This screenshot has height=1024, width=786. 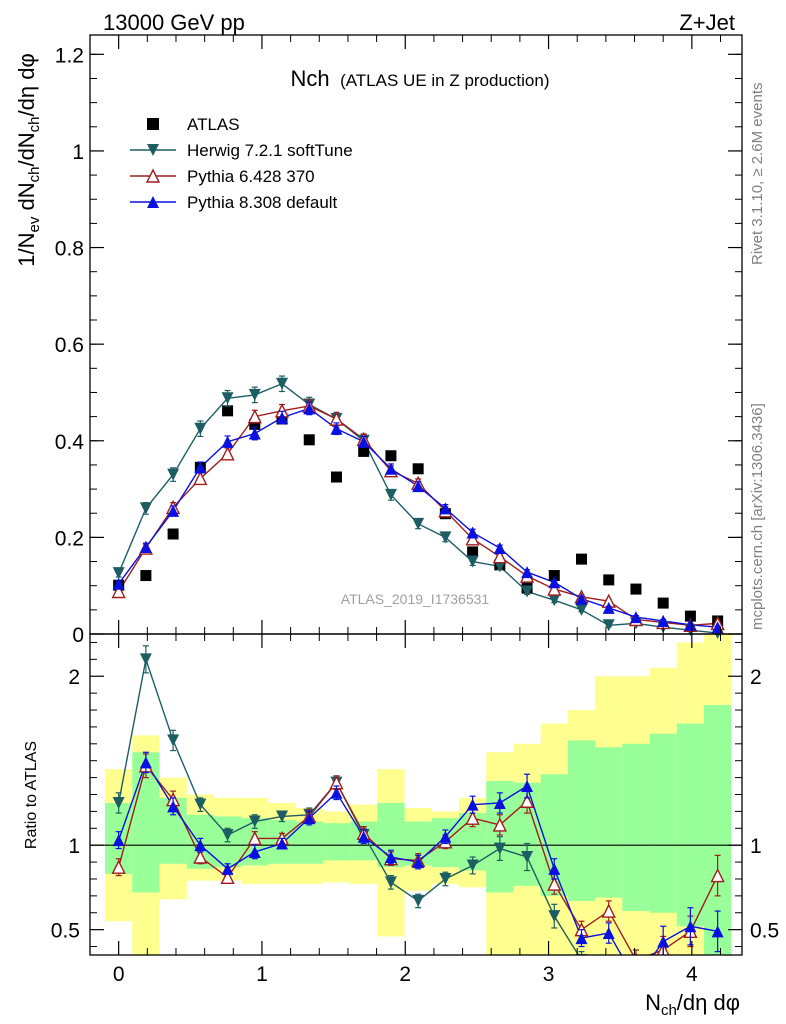 What do you see at coordinates (262, 202) in the screenshot?
I see `legend-label-3: Pythia 8.308 default` at bounding box center [262, 202].